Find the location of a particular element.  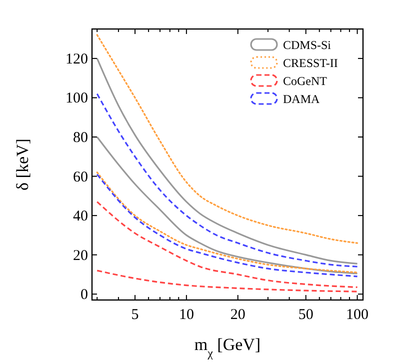

x-tick-label: 5 is located at coordinates (135, 315).